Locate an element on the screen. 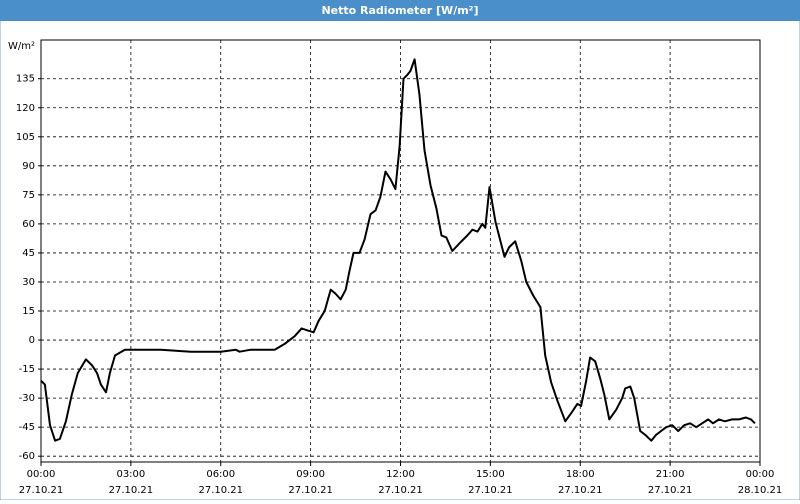 Image resolution: width=800 pixels, height=504 pixels. y-tick-label: -60 is located at coordinates (27, 456).